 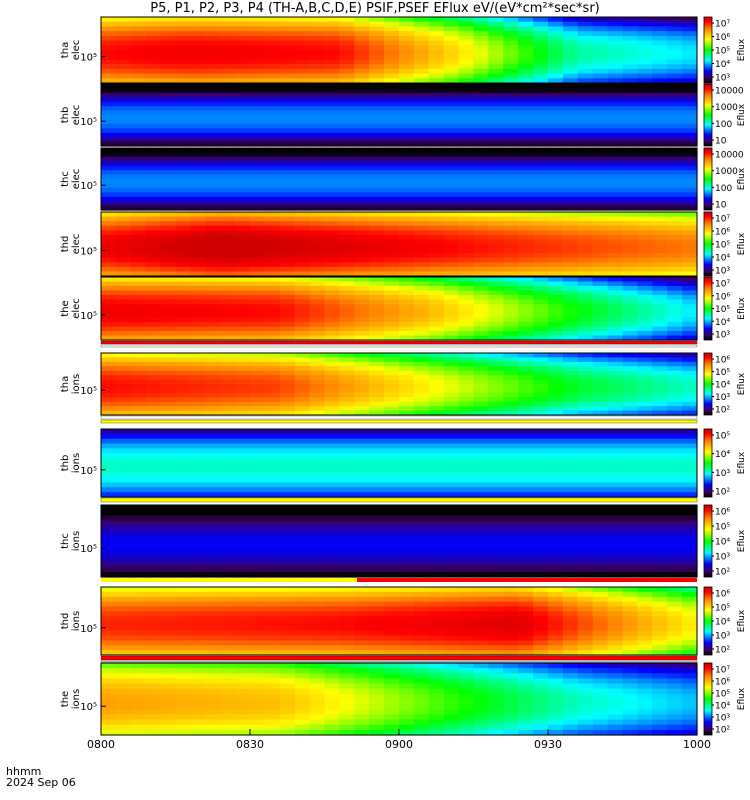 I want to click on status-stripe, so click(x=399, y=500).